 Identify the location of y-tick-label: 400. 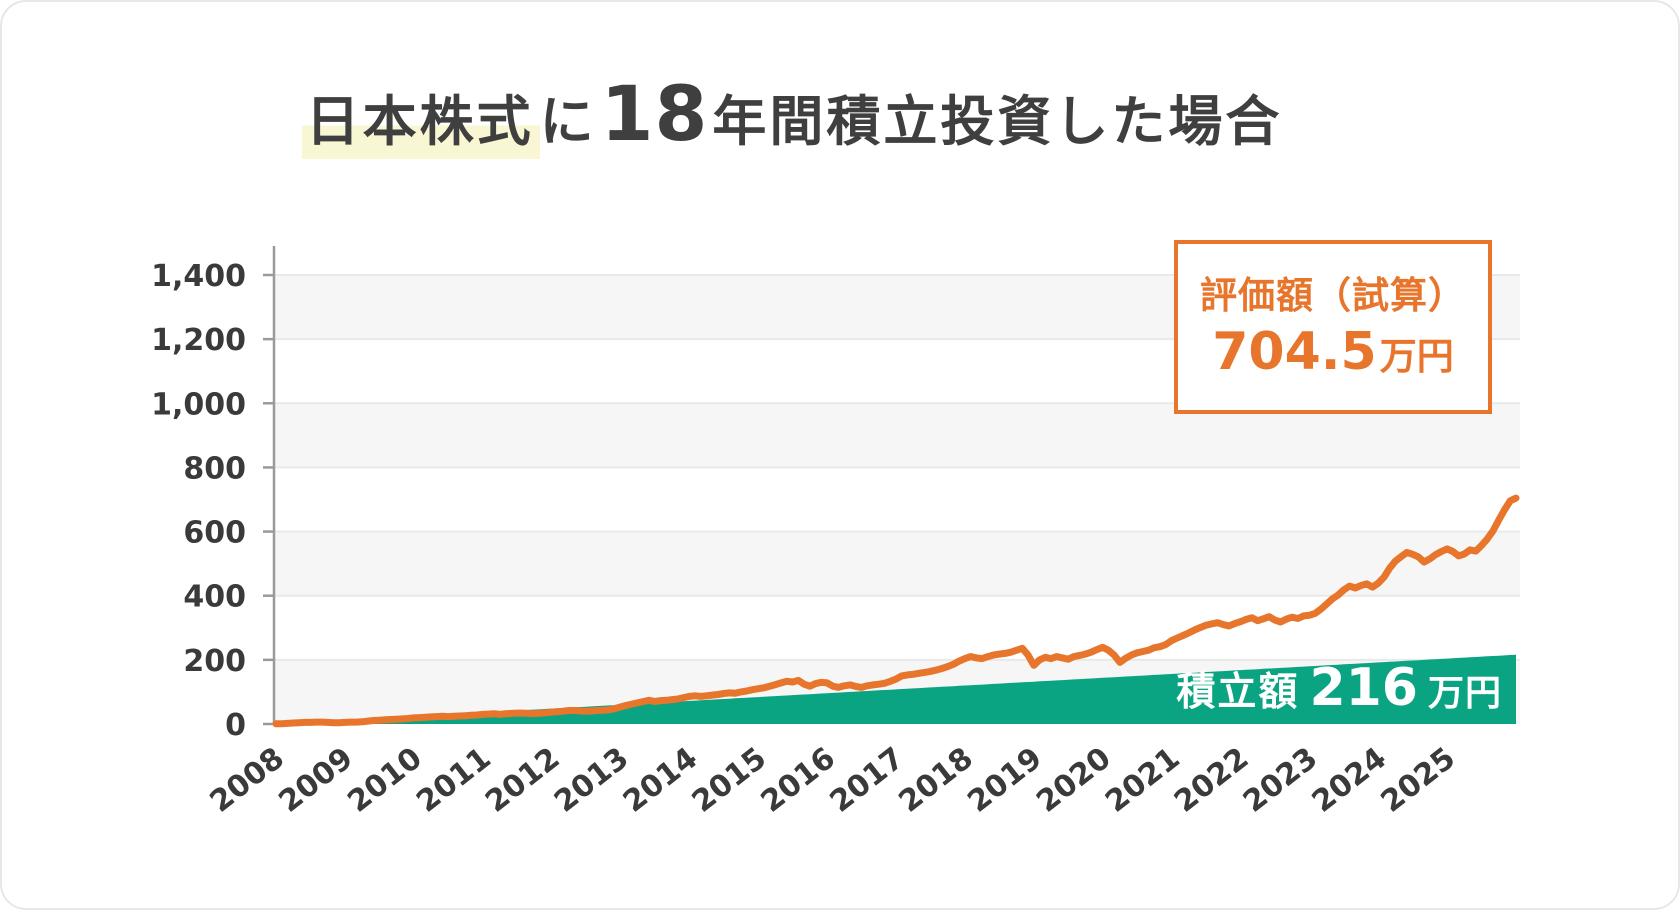
(214, 597).